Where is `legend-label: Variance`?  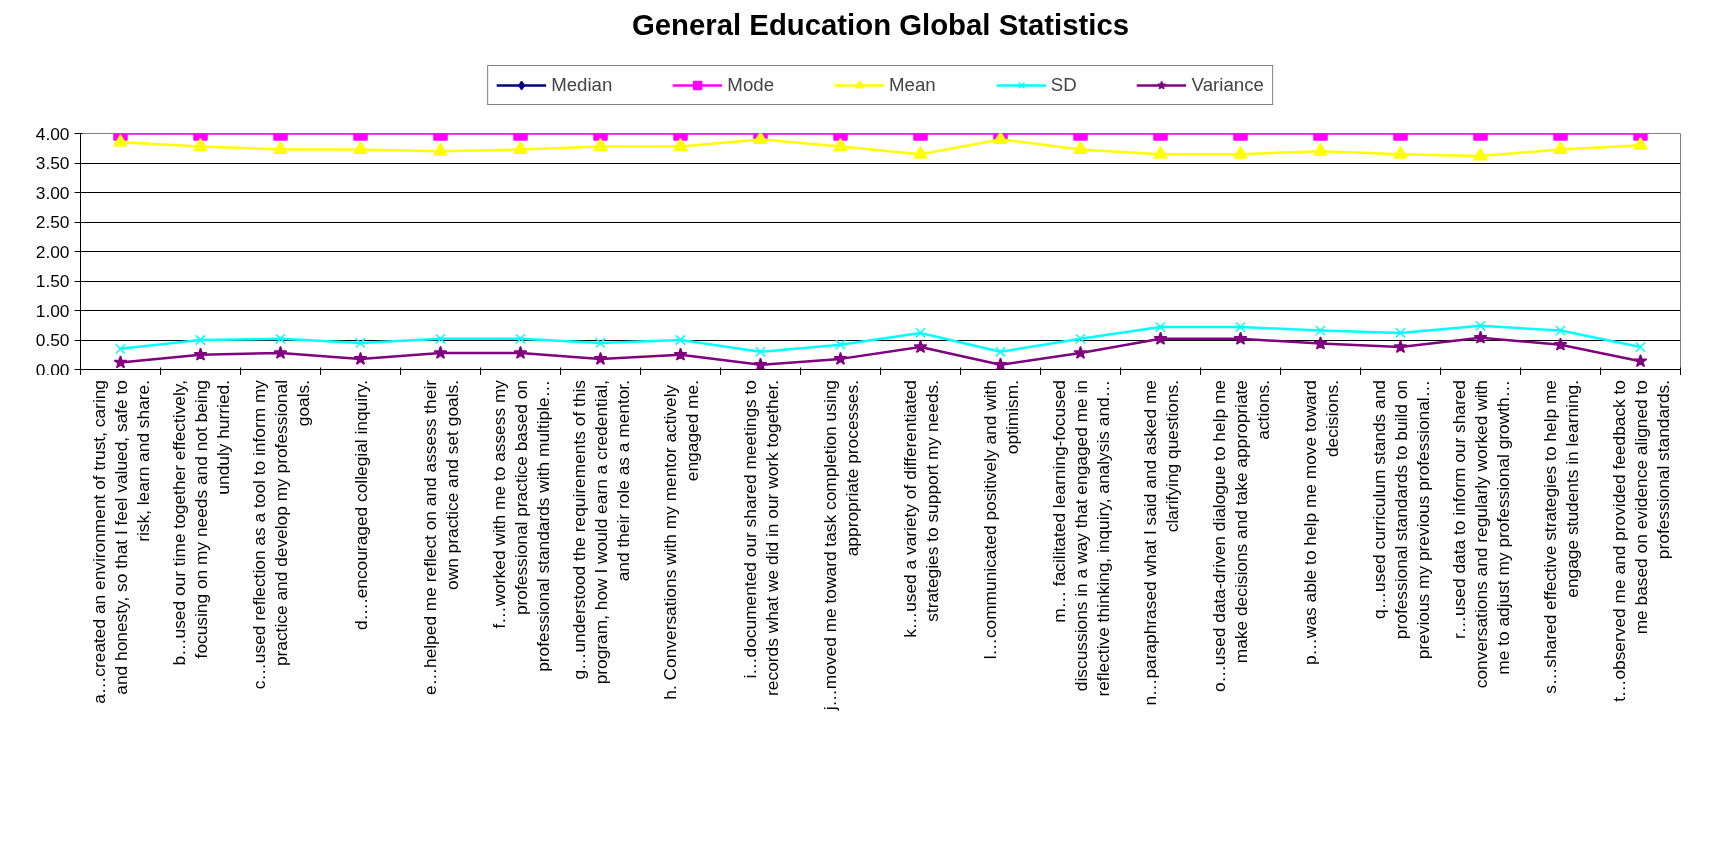
legend-label: Variance is located at coordinates (1227, 85).